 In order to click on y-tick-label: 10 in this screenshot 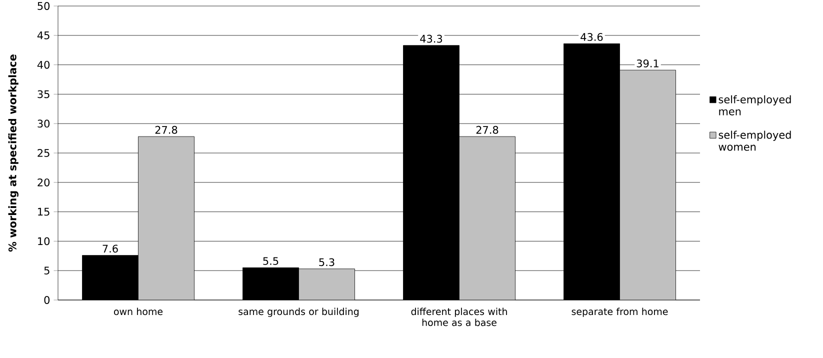, I will do `click(44, 241)`.